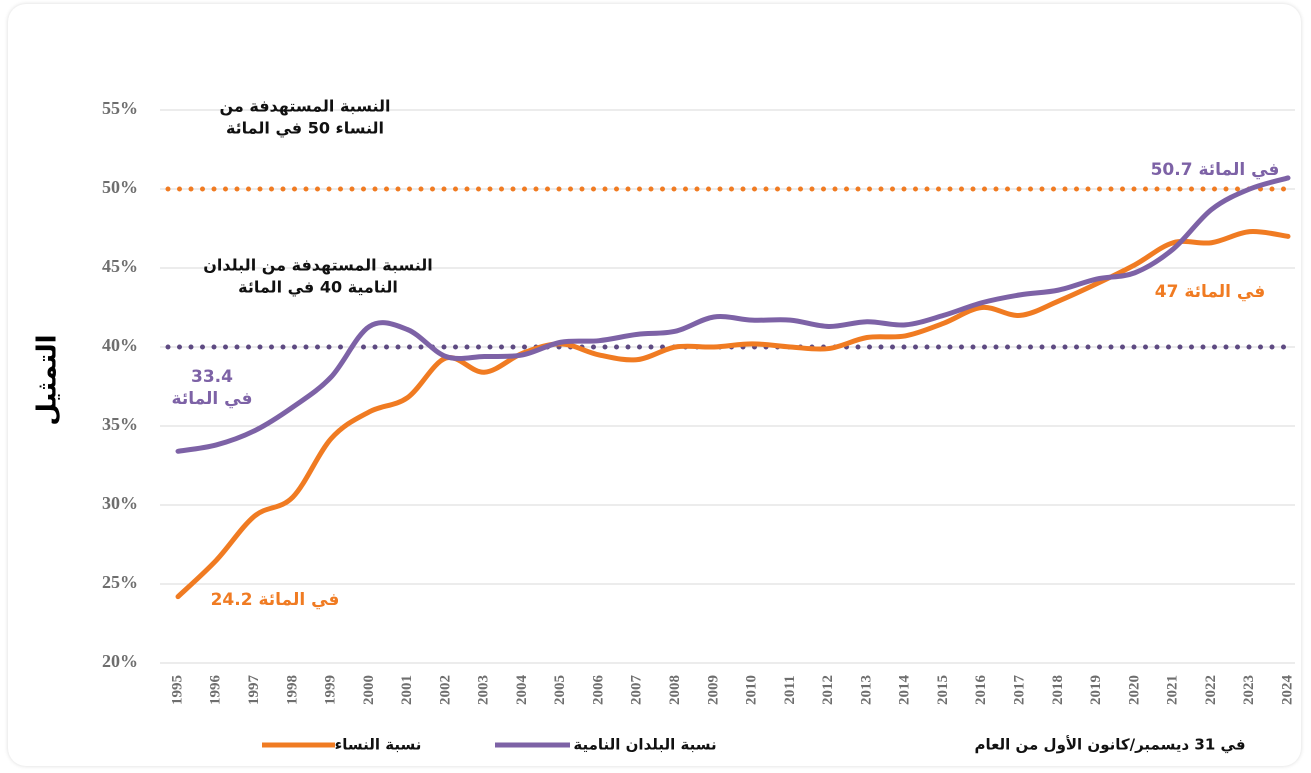 Image resolution: width=1311 pixels, height=773 pixels. What do you see at coordinates (305, 129) in the screenshot?
I see `annotation: النساء 50 في المائة` at bounding box center [305, 129].